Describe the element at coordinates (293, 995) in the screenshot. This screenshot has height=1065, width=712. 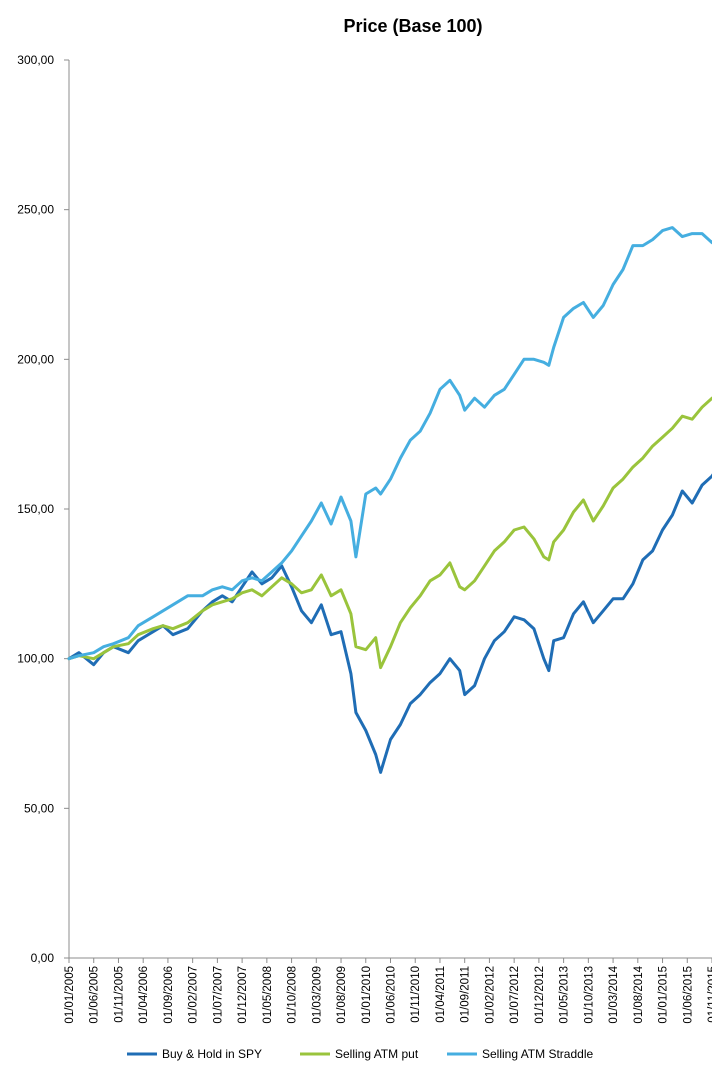
I see `x-tick-label: 01/10/2008` at that location.